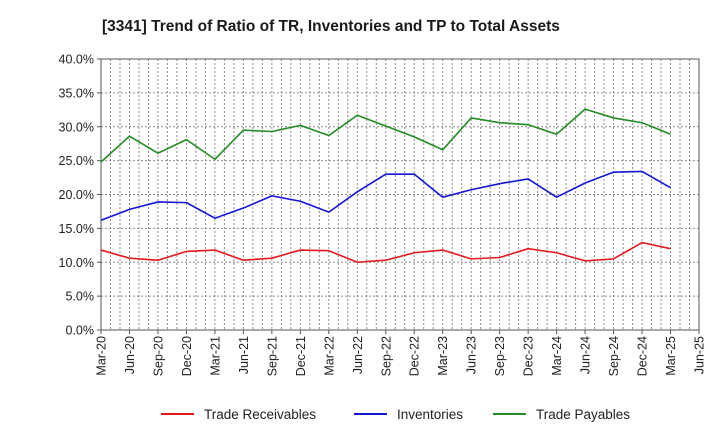 Image resolution: width=720 pixels, height=440 pixels. I want to click on x-tick-label: Mar-24, so click(557, 356).